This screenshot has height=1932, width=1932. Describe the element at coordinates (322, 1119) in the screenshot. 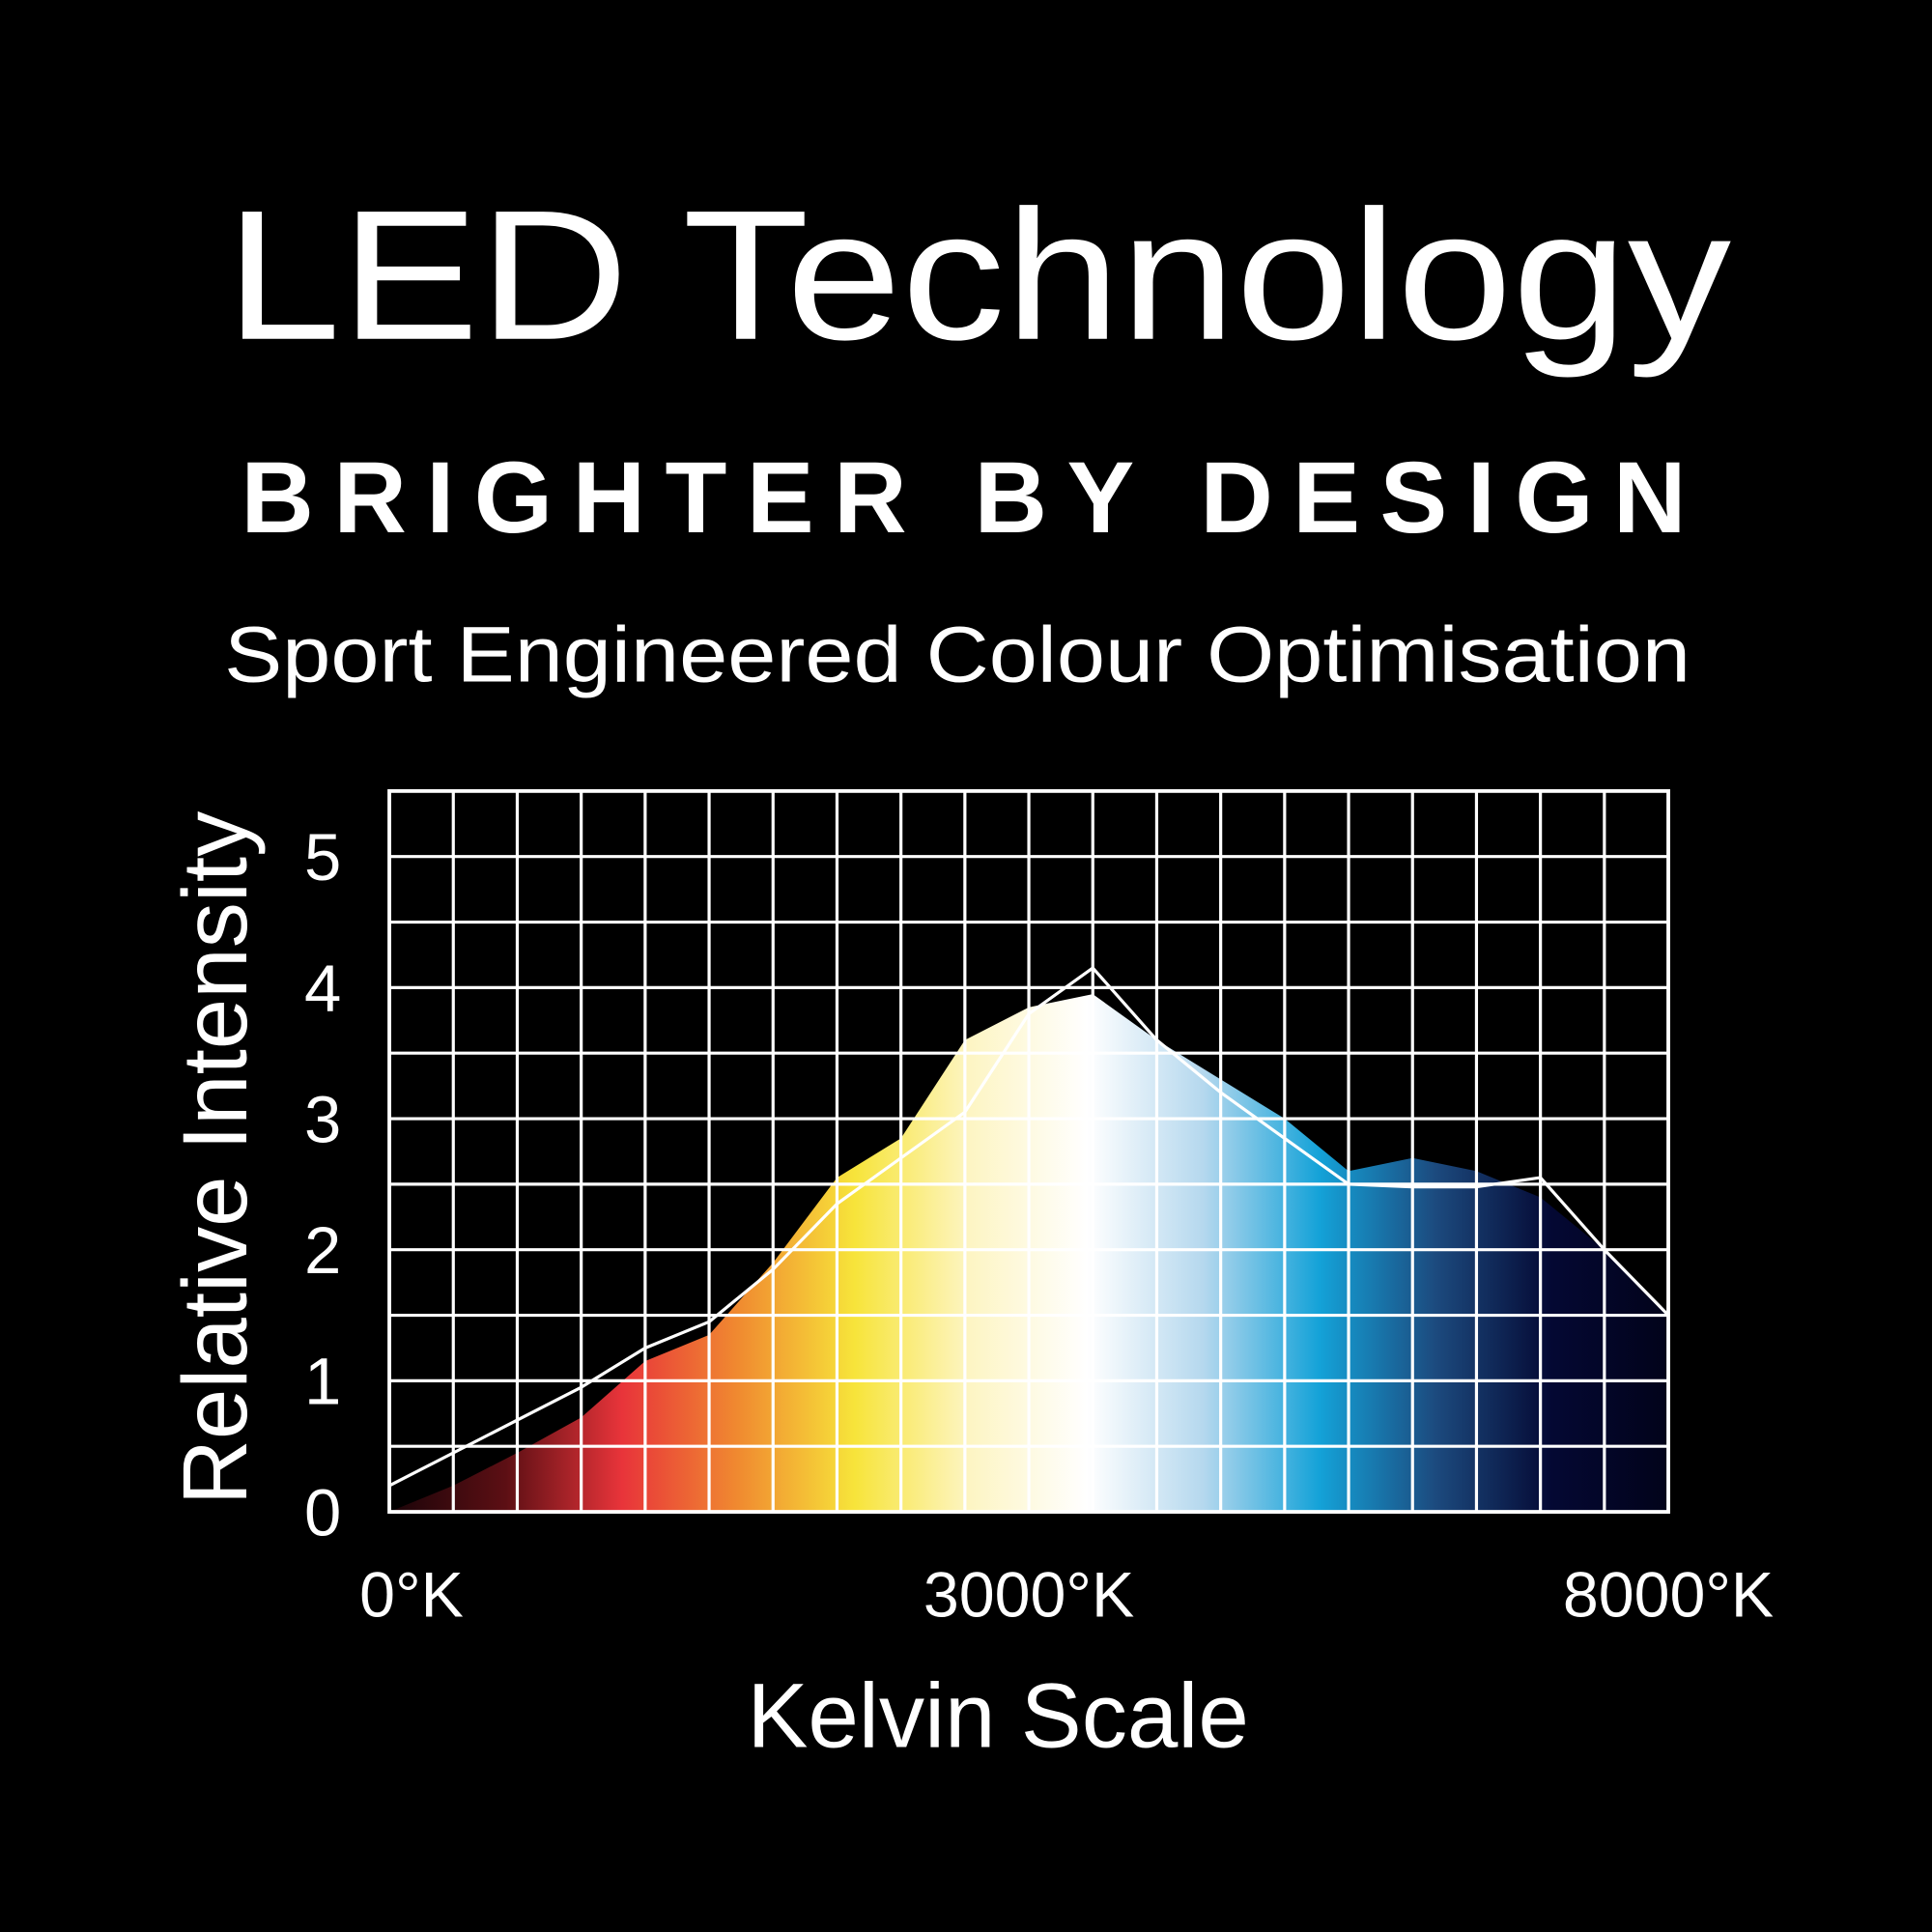

I see `y-tick-label: 3` at that location.